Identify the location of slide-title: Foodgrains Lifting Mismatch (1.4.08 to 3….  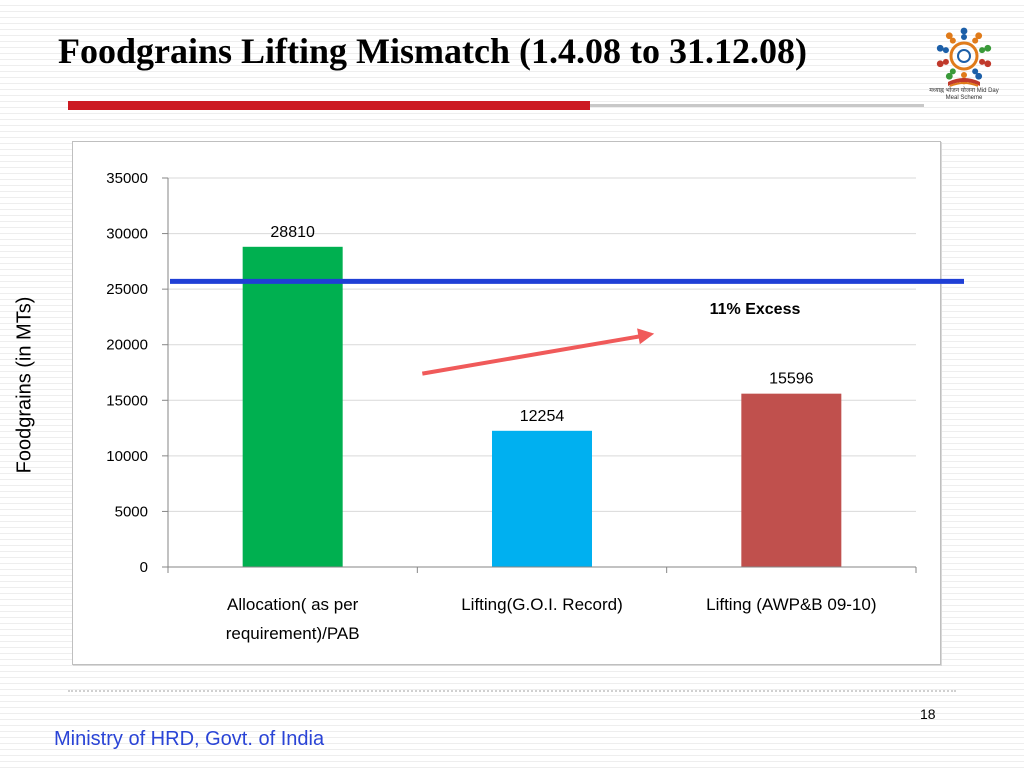
(432, 51).